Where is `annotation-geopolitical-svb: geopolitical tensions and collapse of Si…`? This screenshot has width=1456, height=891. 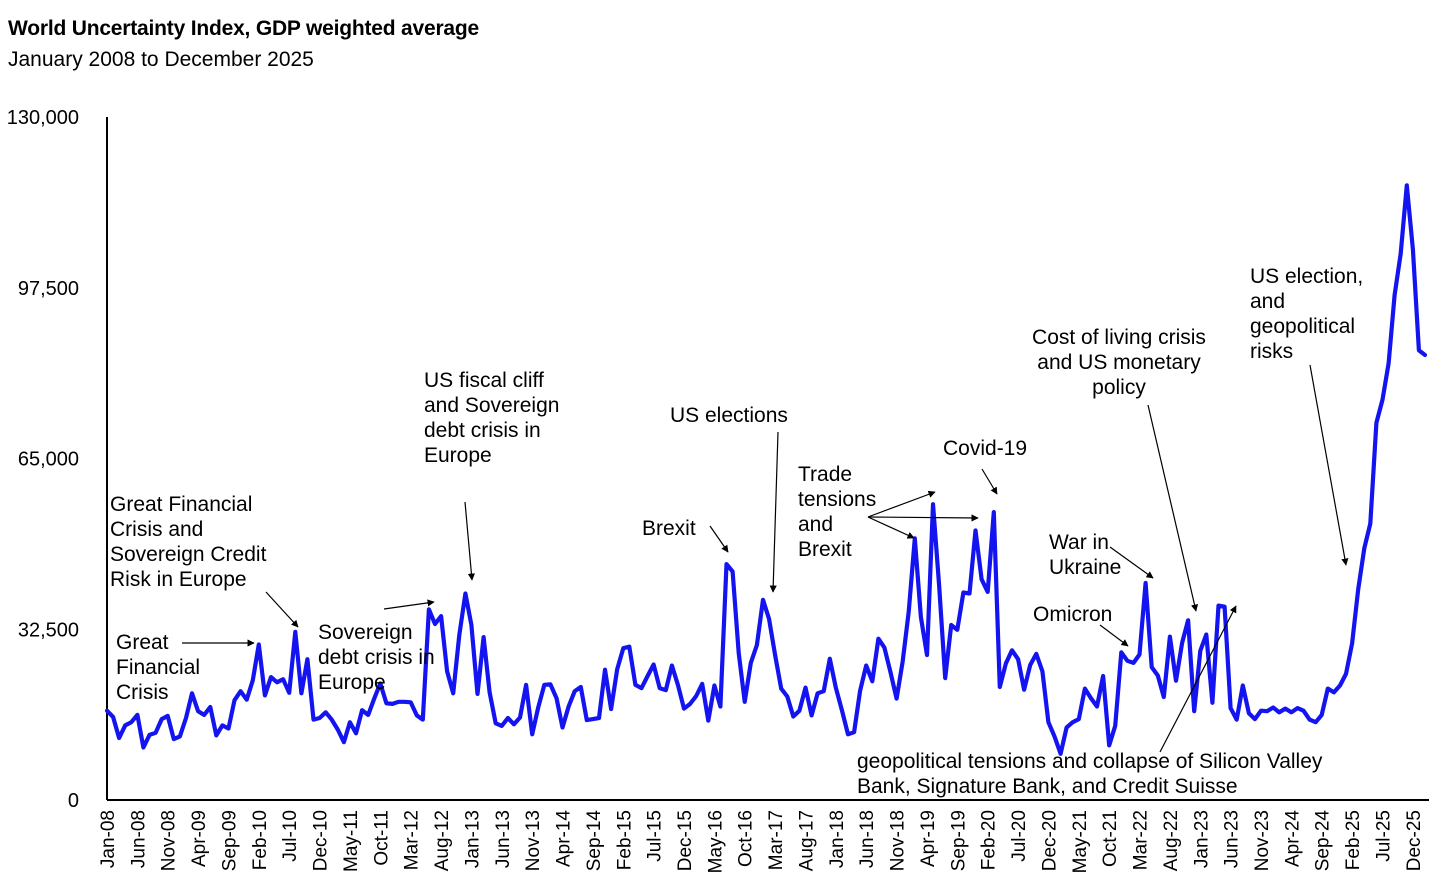 annotation-geopolitical-svb: geopolitical tensions and collapse of Si… is located at coordinates (1090, 774).